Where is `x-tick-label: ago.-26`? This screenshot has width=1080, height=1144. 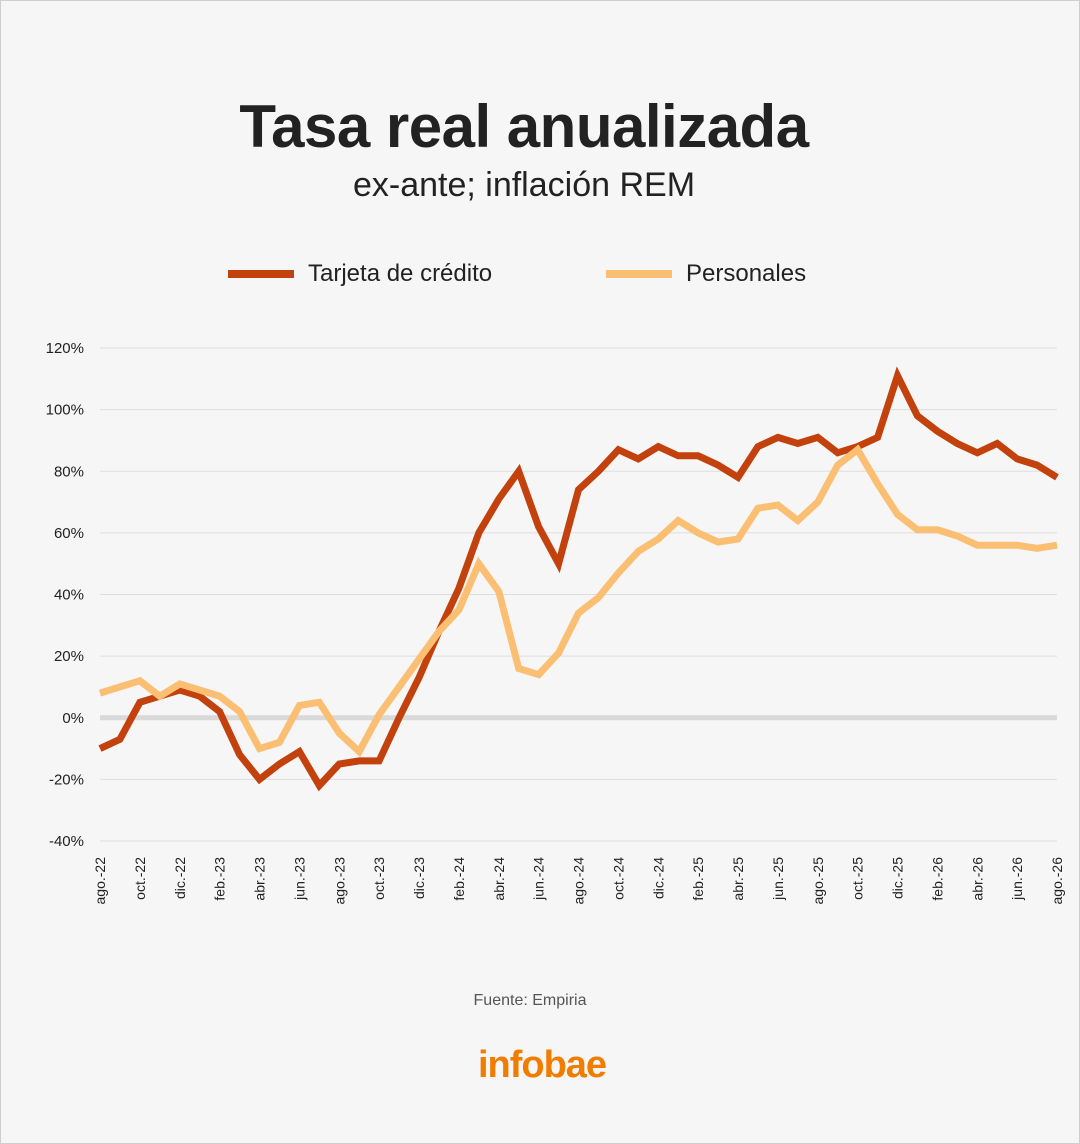
x-tick-label: ago.-26 is located at coordinates (1057, 881).